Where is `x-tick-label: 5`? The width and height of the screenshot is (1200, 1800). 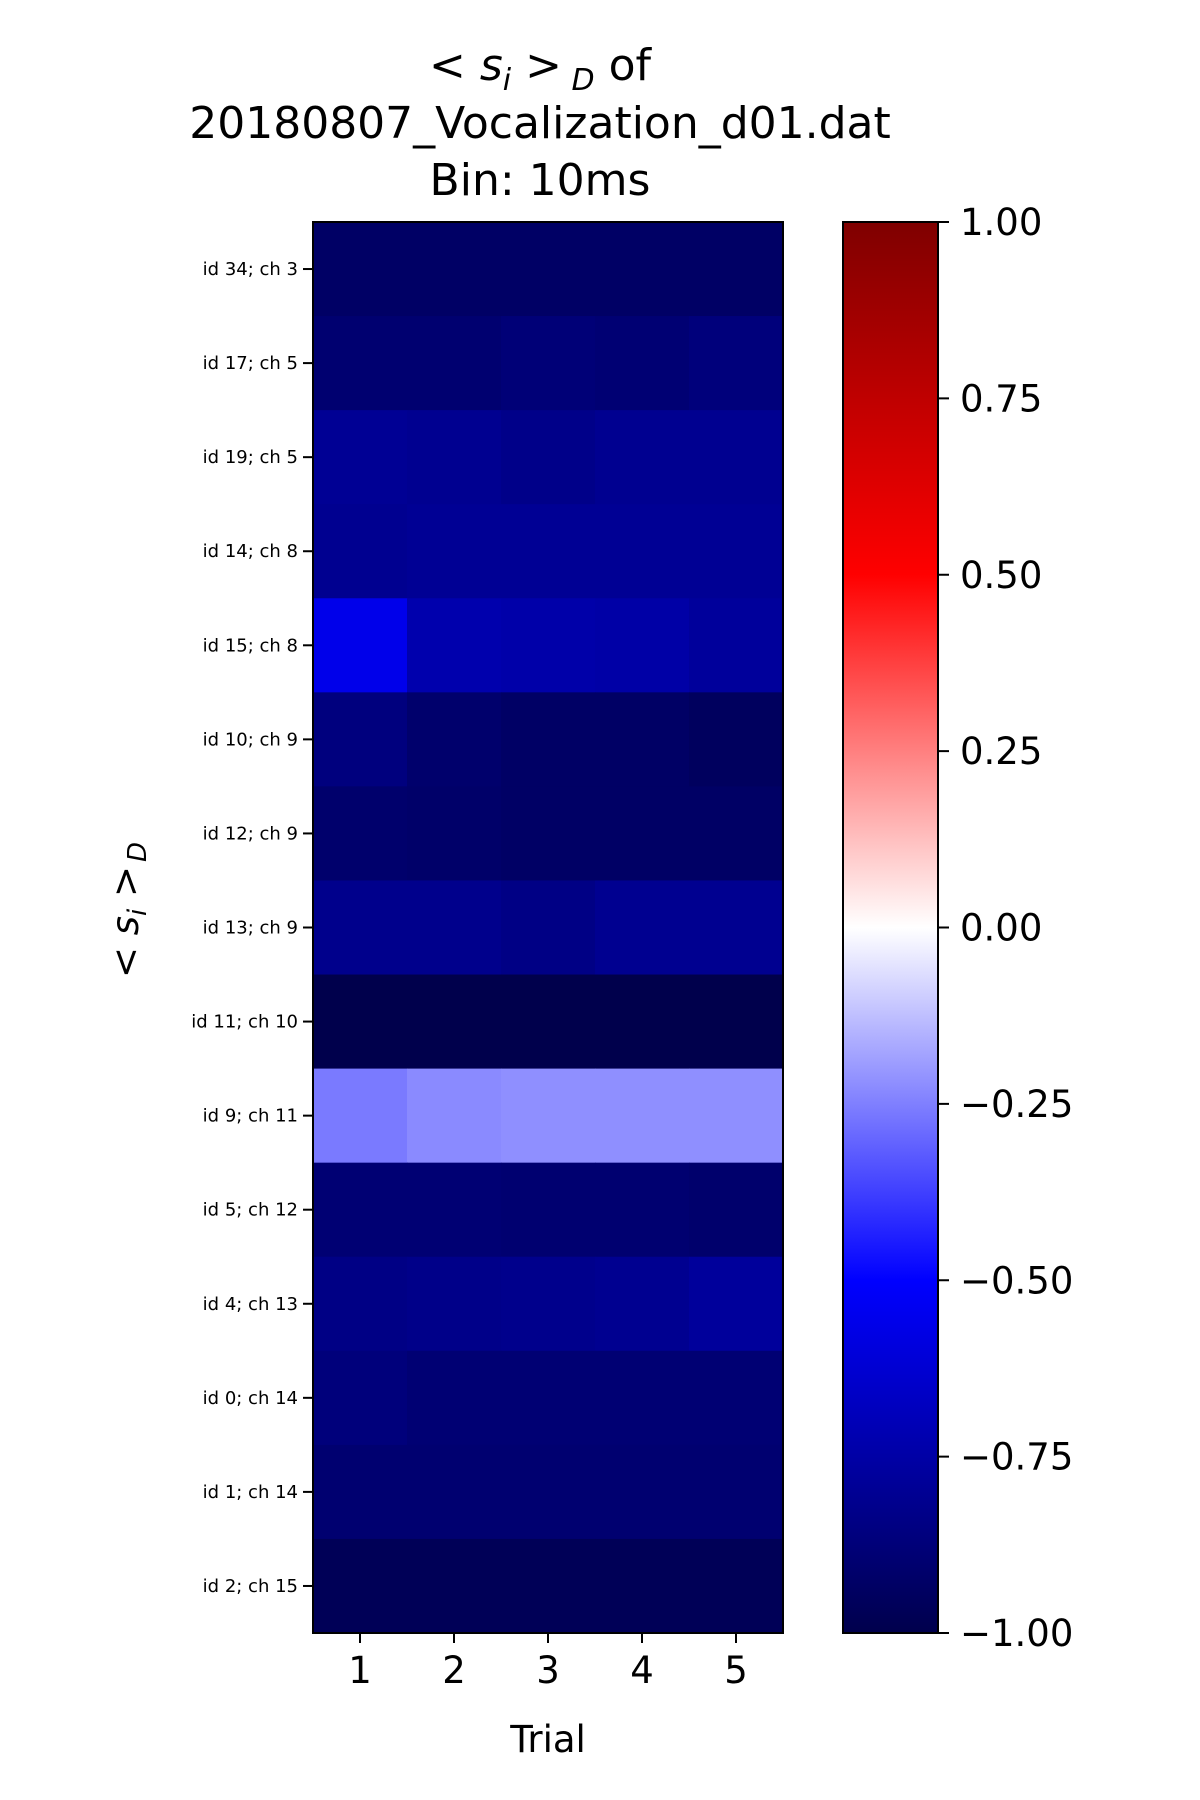 x-tick-label: 5 is located at coordinates (736, 1670).